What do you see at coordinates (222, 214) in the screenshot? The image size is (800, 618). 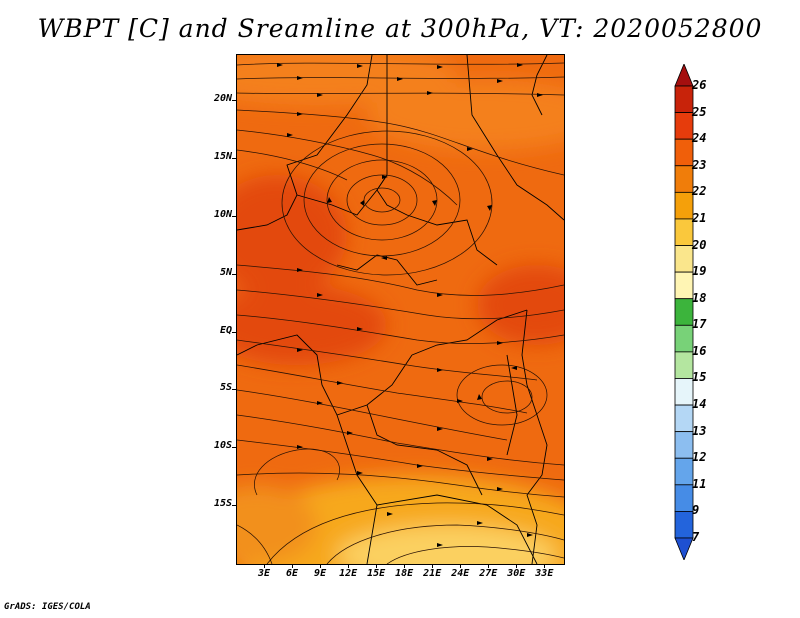 I see `lat-label: 10N` at bounding box center [222, 214].